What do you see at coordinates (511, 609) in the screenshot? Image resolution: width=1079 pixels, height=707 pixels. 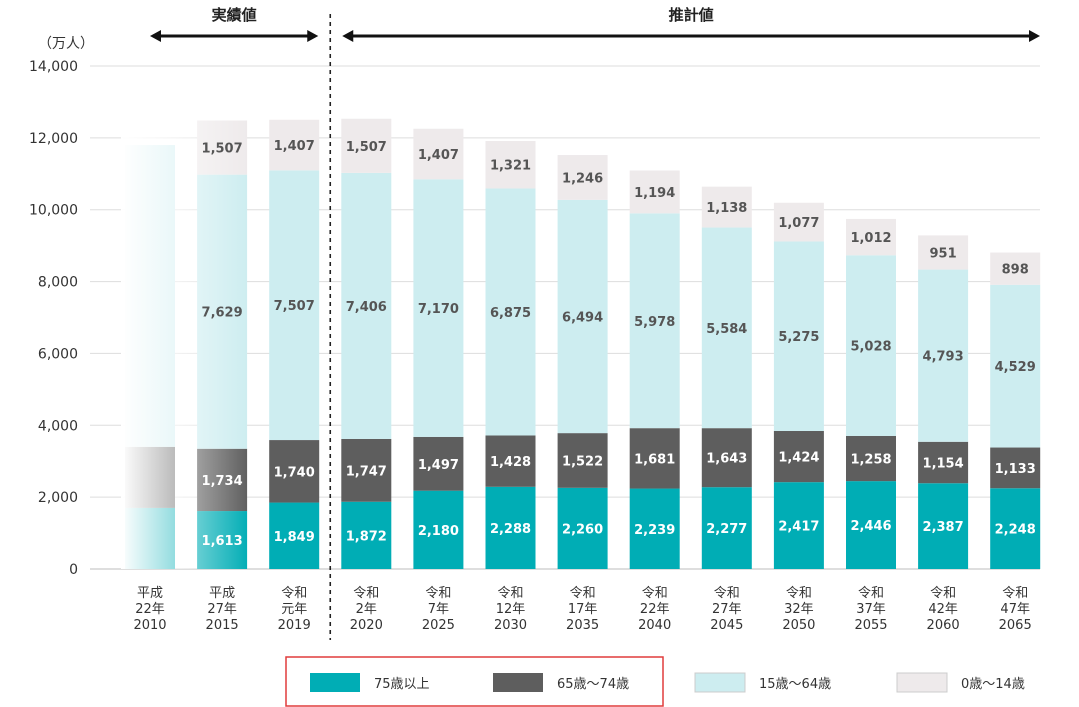 I see `x-tick-label: 12年` at bounding box center [511, 609].